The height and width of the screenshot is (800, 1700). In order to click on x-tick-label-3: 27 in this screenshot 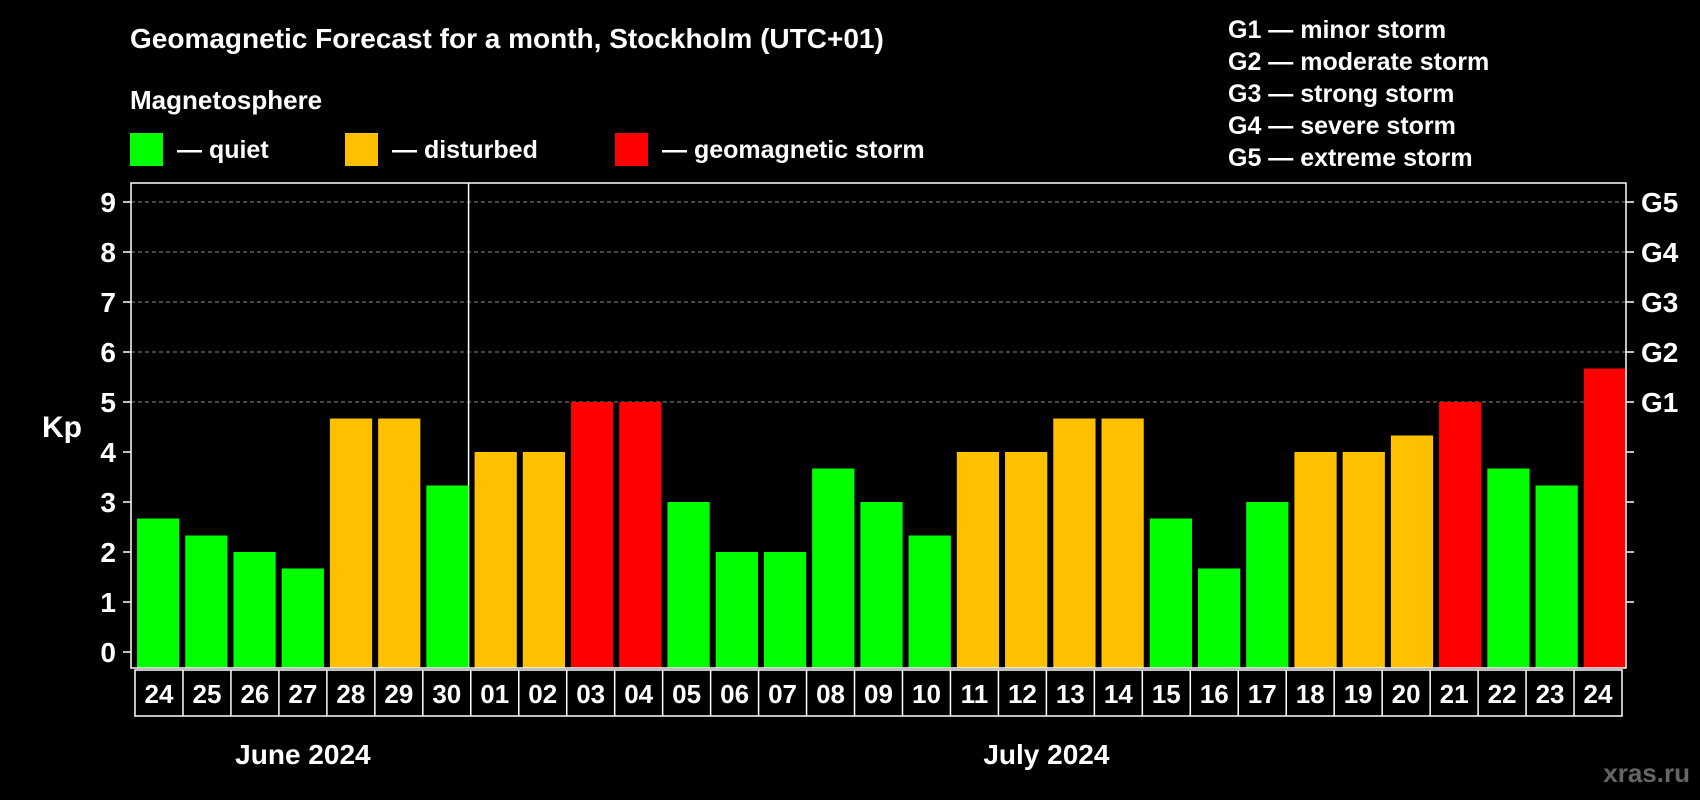, I will do `click(302, 694)`.